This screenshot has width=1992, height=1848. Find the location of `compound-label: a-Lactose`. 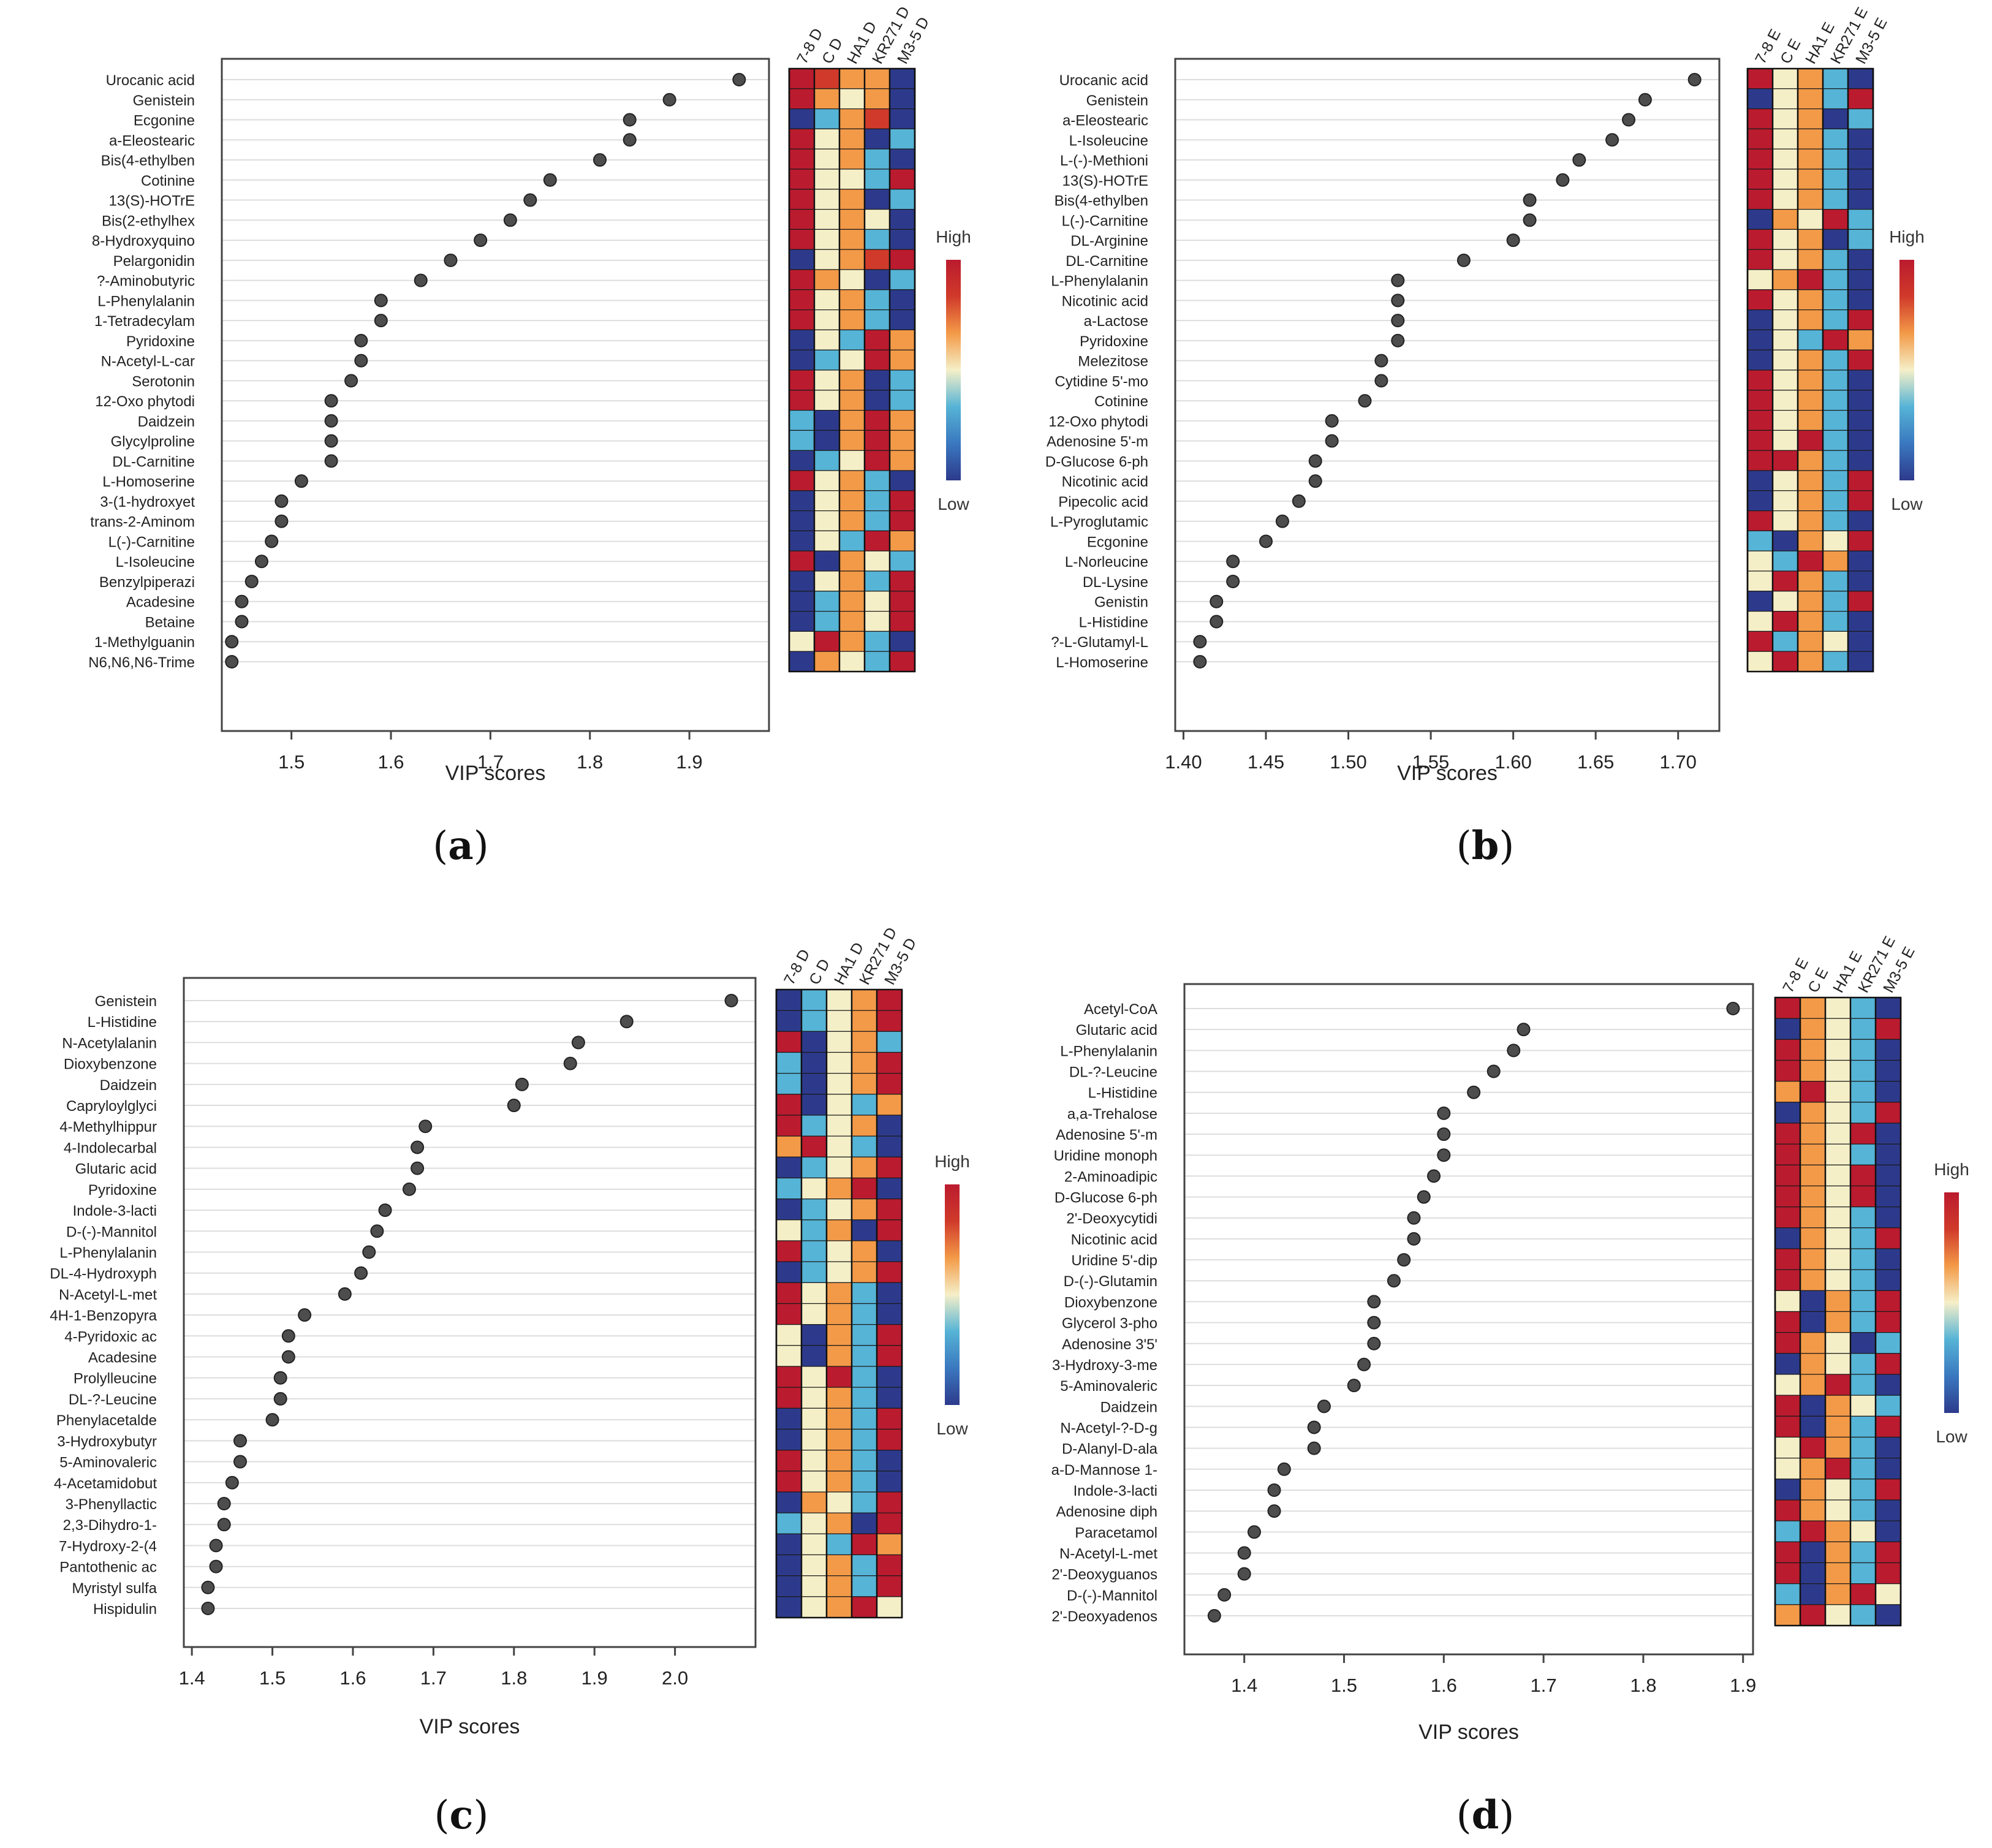

compound-label: a-Lactose is located at coordinates (1116, 321).